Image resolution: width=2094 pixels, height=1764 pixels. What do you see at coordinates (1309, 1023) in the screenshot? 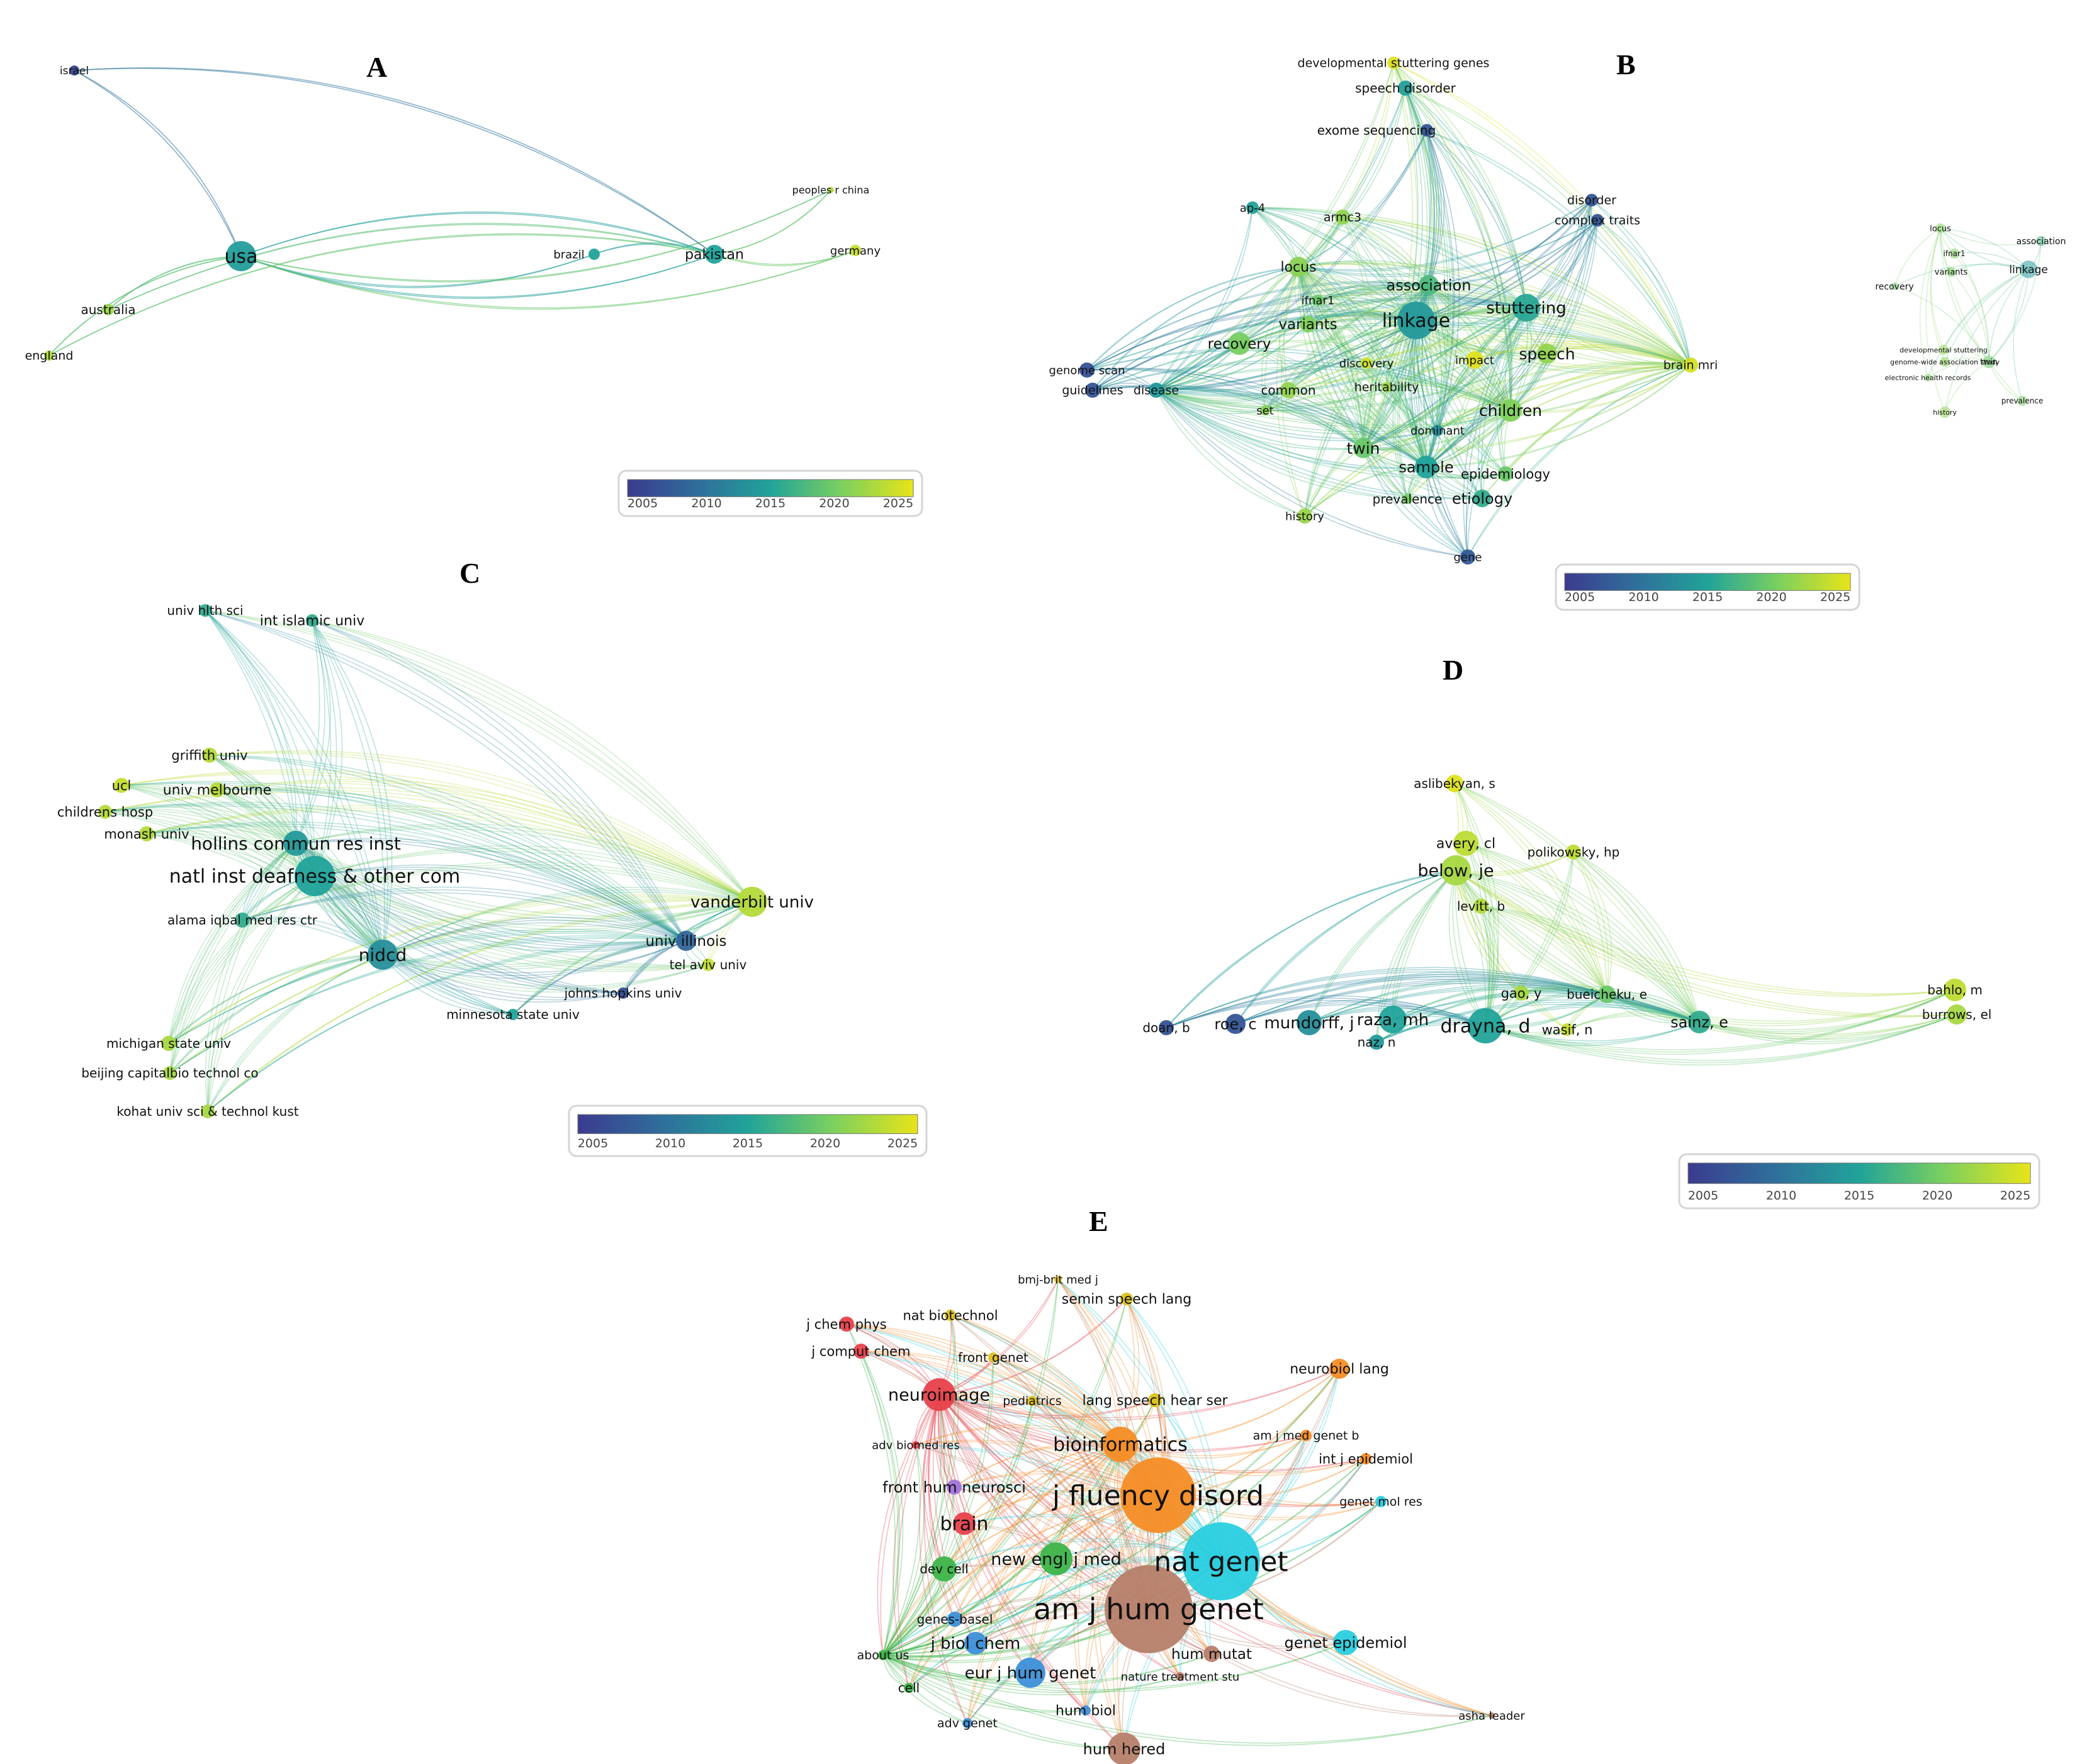
I see `node-d-mundorff-j` at bounding box center [1309, 1023].